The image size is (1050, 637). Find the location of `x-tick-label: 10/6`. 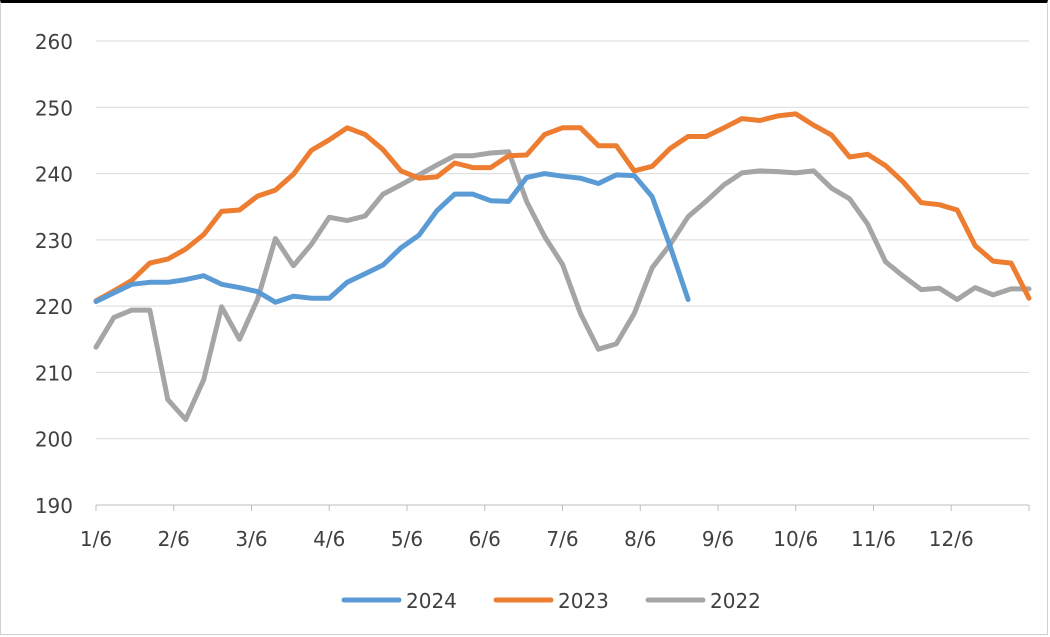

x-tick-label: 10/6 is located at coordinates (795, 539).